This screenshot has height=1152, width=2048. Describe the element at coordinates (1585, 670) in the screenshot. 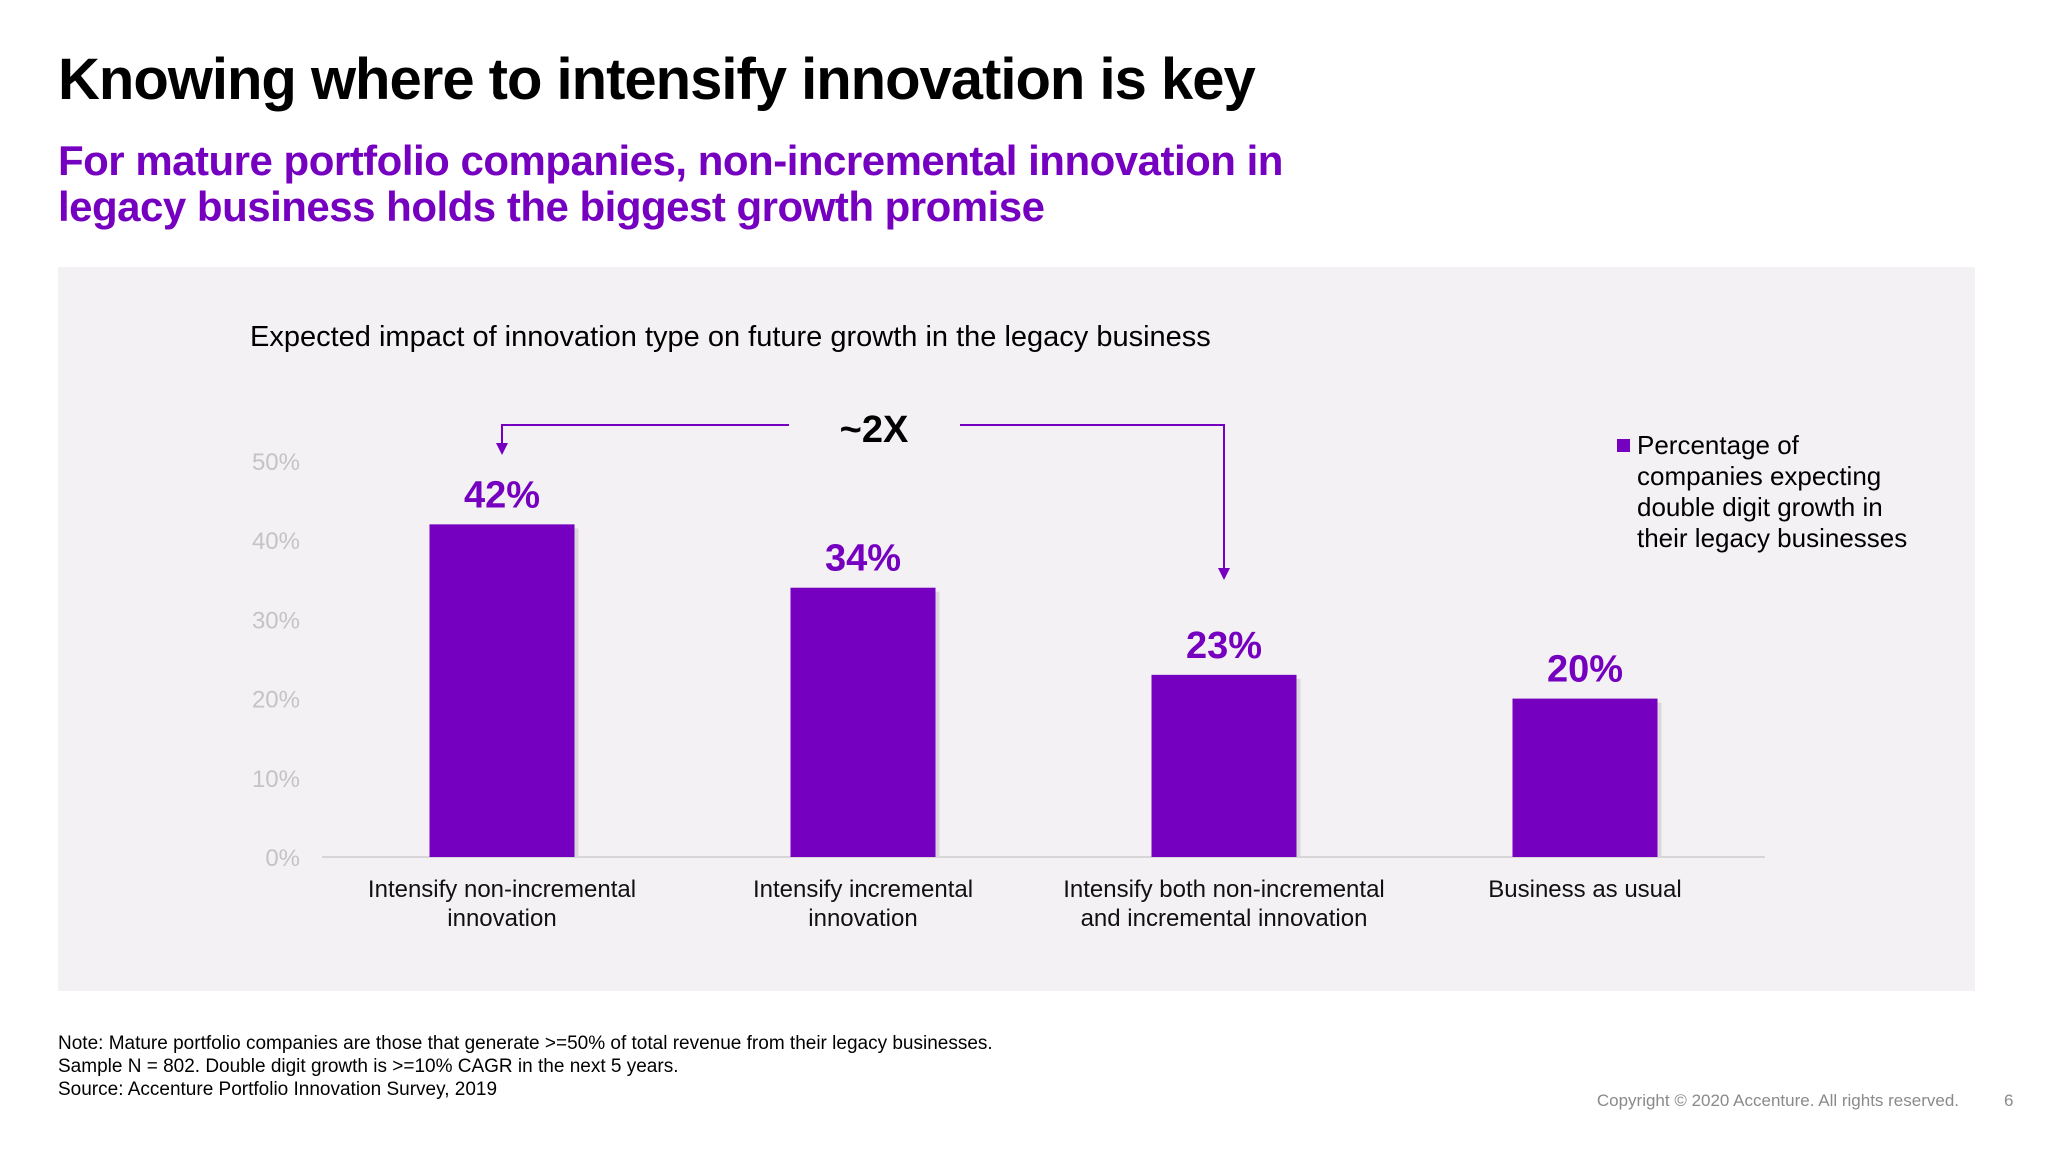

I see `data-label: 20%` at that location.